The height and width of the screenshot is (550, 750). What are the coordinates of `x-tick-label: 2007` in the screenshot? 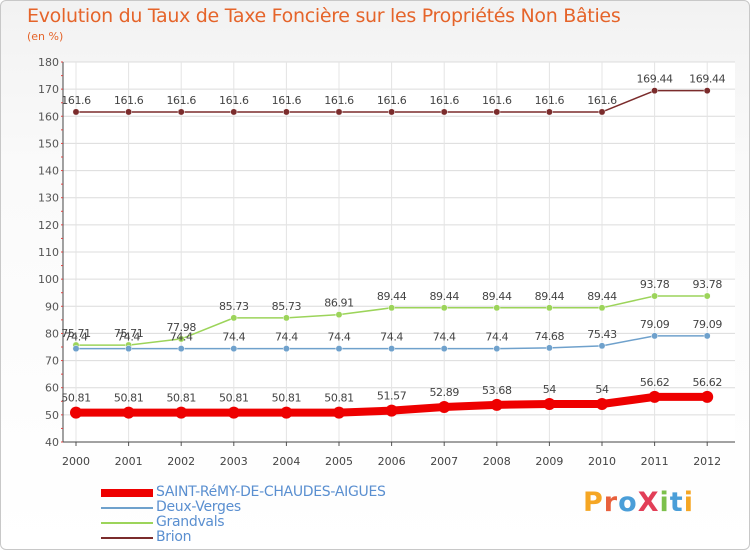 It's located at (444, 461).